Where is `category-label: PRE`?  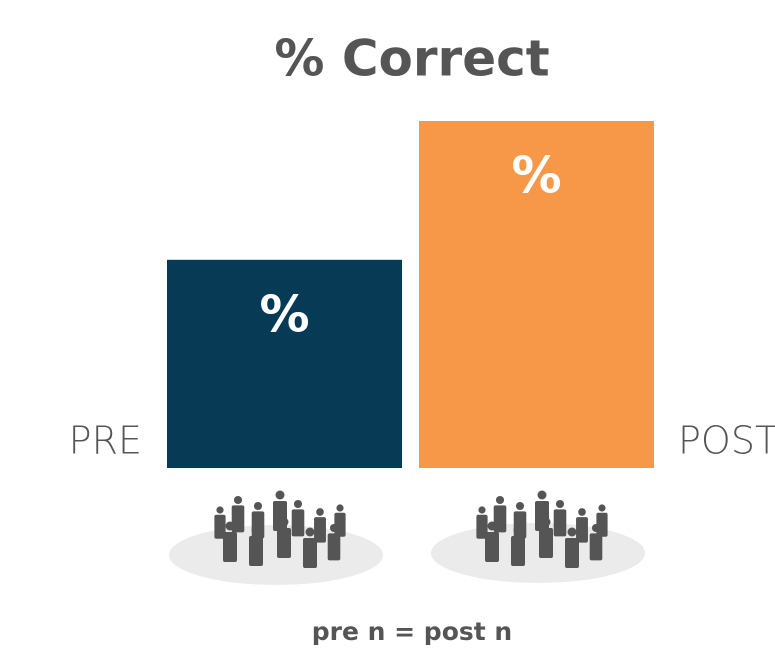 category-label: PRE is located at coordinates (105, 441).